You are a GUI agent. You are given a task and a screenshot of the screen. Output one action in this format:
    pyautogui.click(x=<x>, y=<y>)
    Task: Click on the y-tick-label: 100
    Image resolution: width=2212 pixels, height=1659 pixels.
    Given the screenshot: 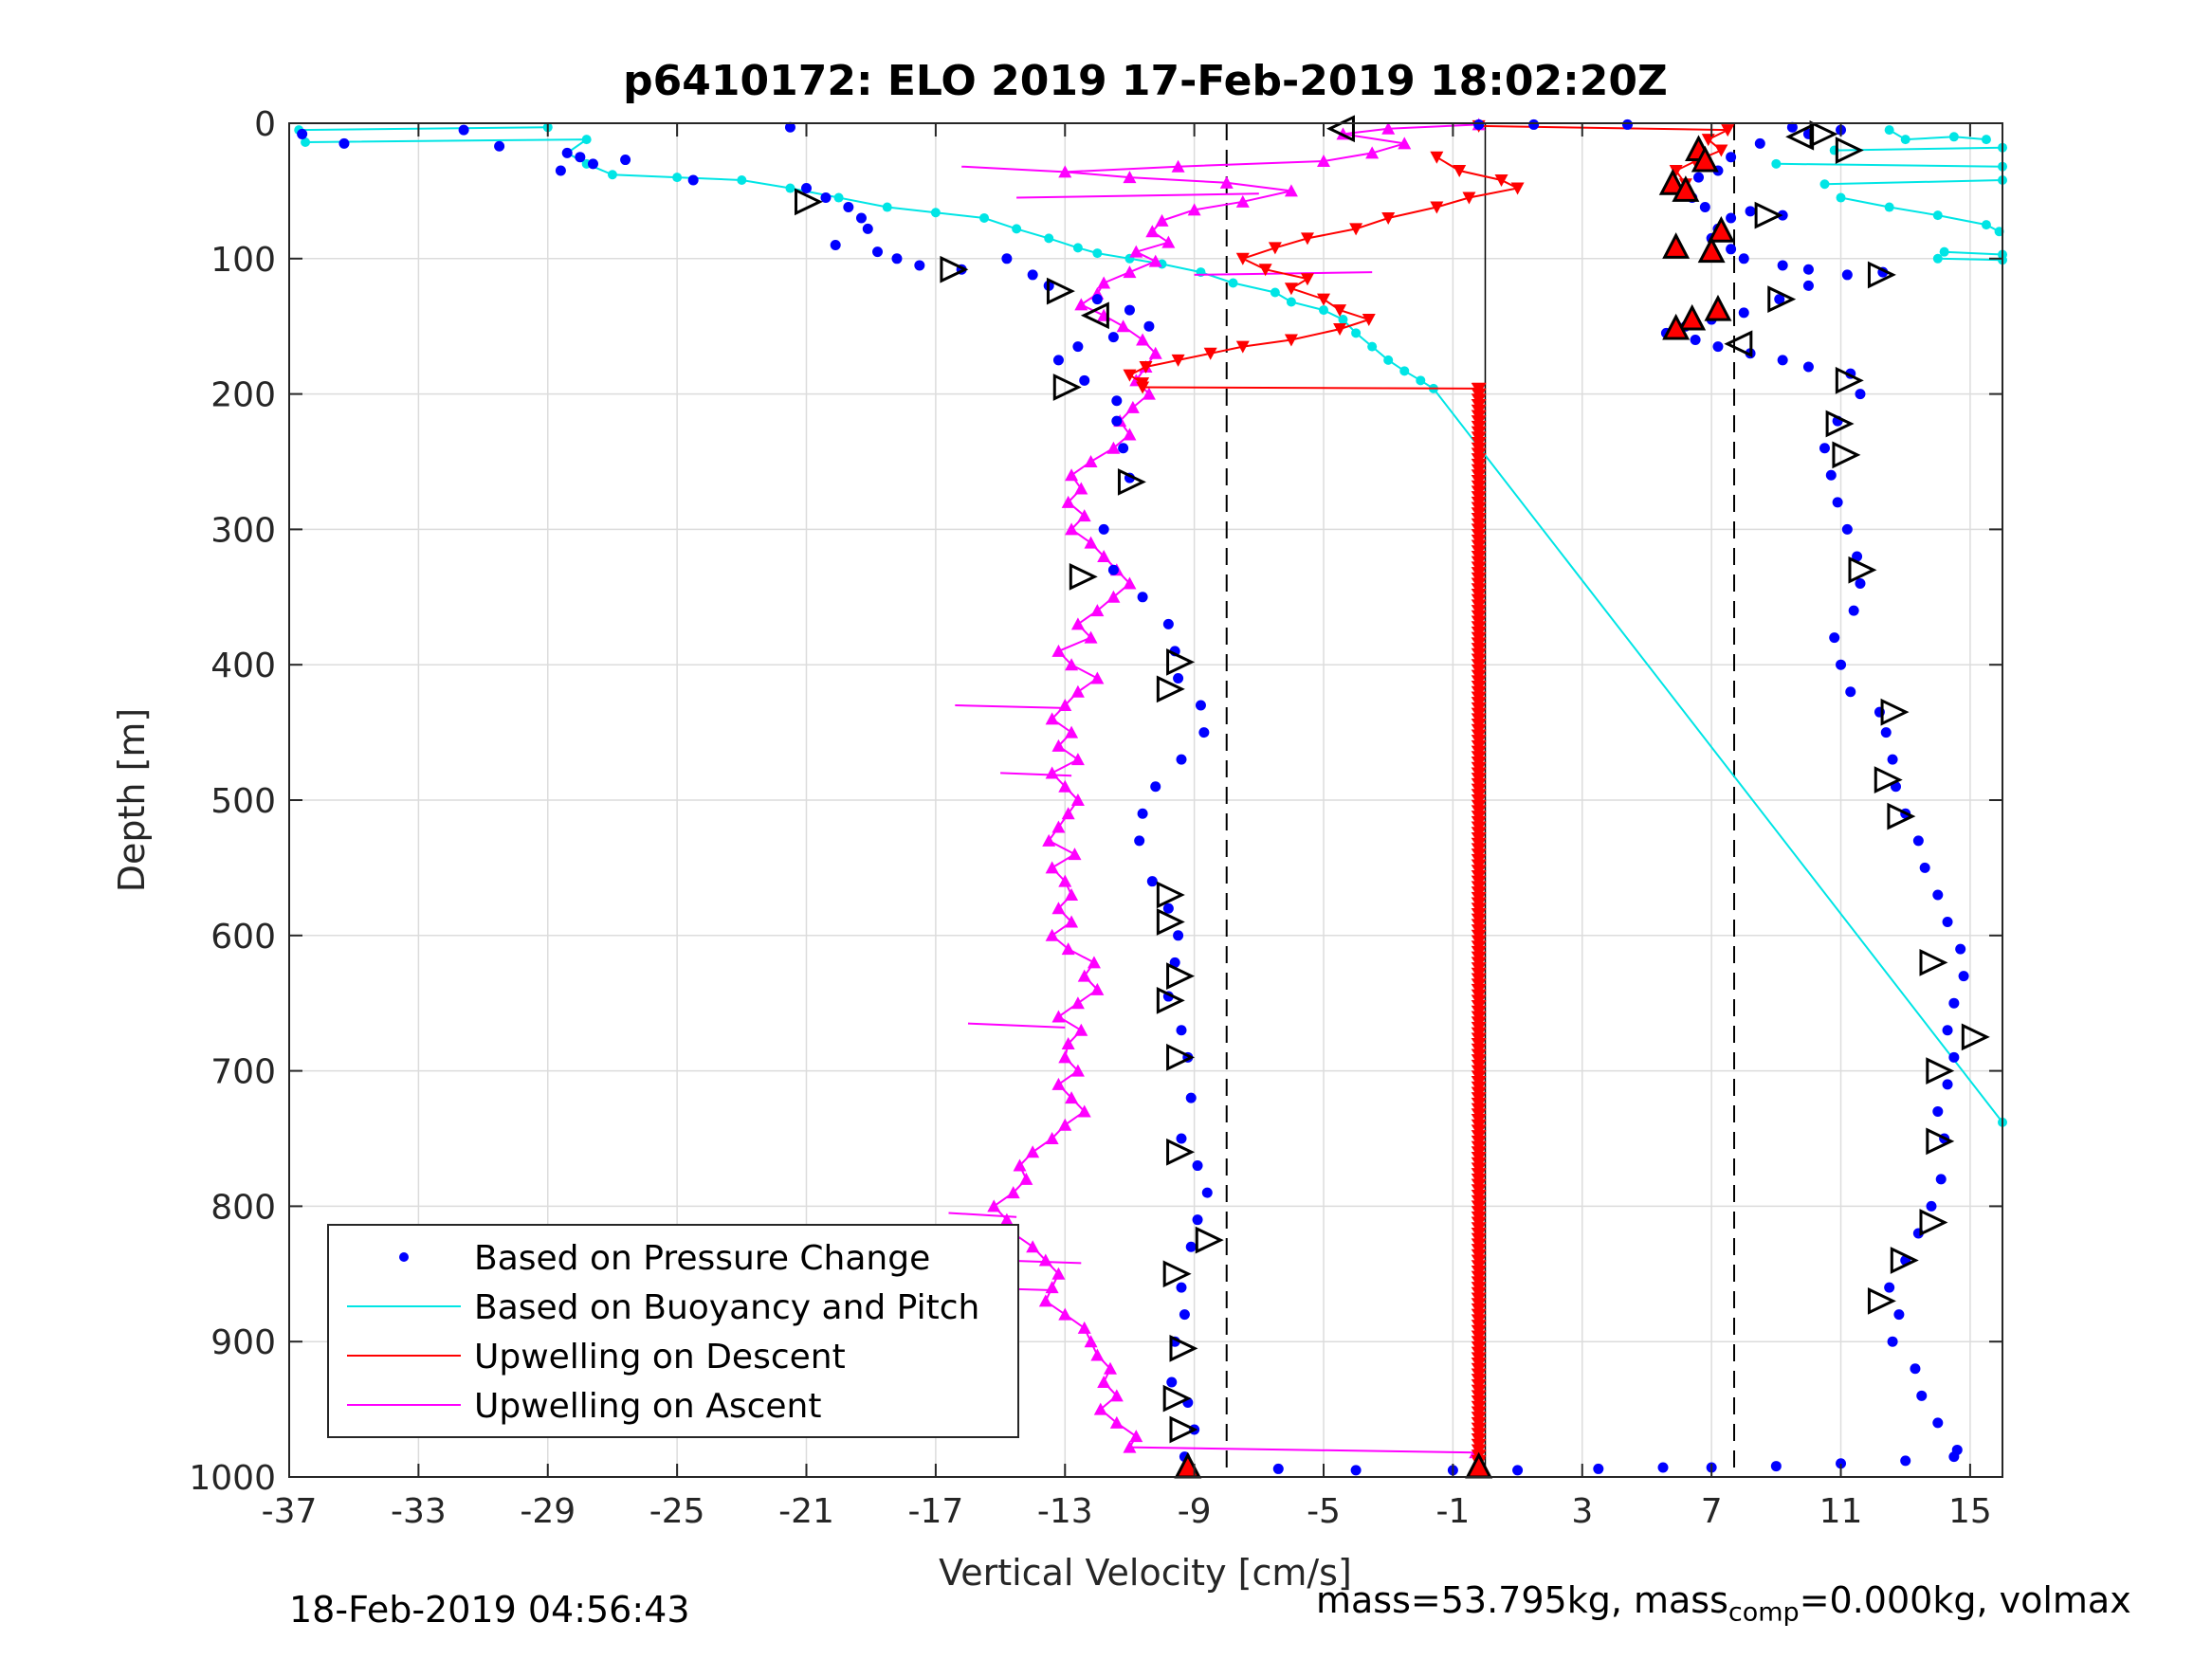 What is the action you would take?
    pyautogui.click(x=243, y=260)
    